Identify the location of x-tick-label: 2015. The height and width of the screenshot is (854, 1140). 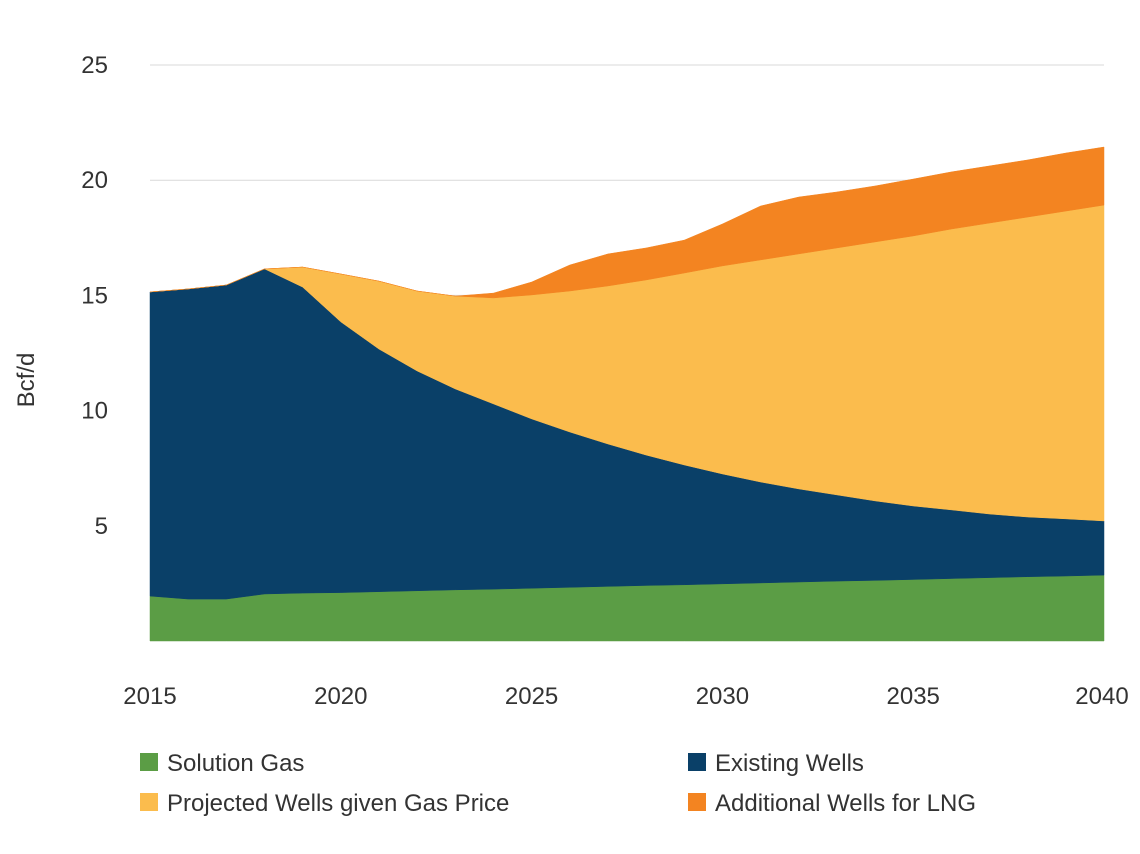
(149, 696).